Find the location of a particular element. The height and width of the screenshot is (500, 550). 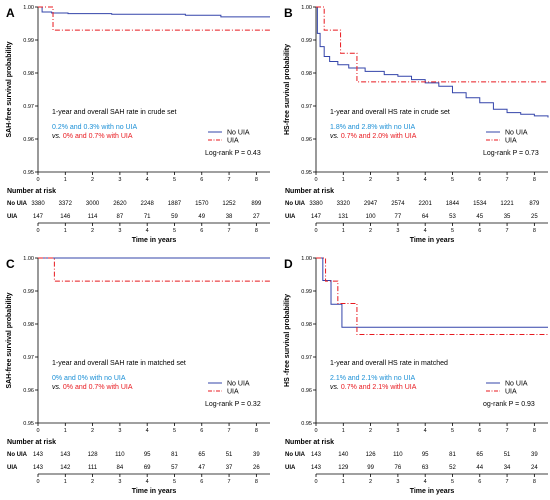

rate-no-uia: 0.2% and 0.3% with no UIA is located at coordinates (95, 127).